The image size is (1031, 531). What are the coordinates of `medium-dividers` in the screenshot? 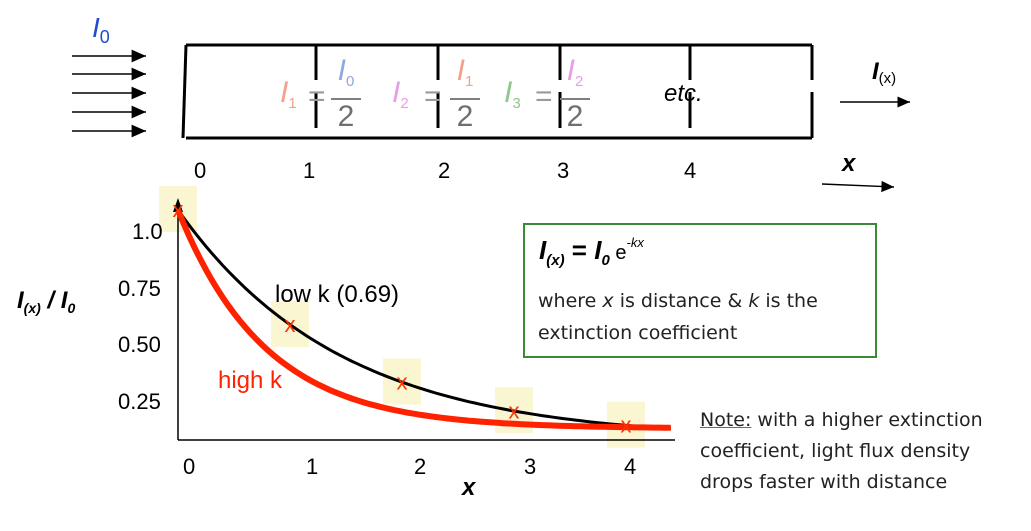 It's located at (503, 86).